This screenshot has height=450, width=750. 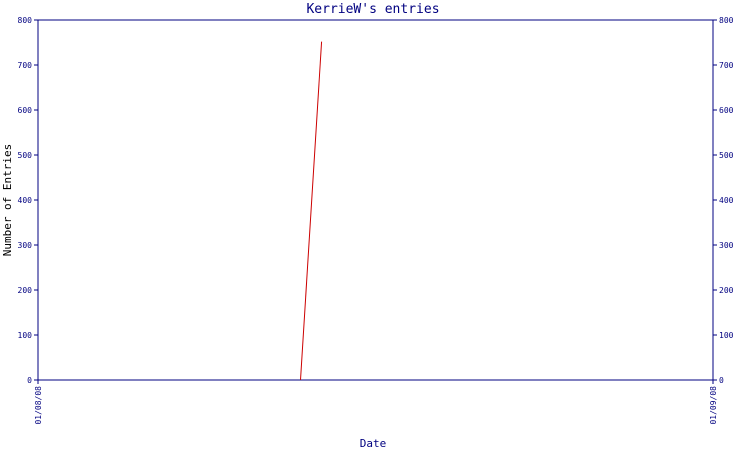 What do you see at coordinates (7, 200) in the screenshot?
I see `y-axis-label: Number of Entries` at bounding box center [7, 200].